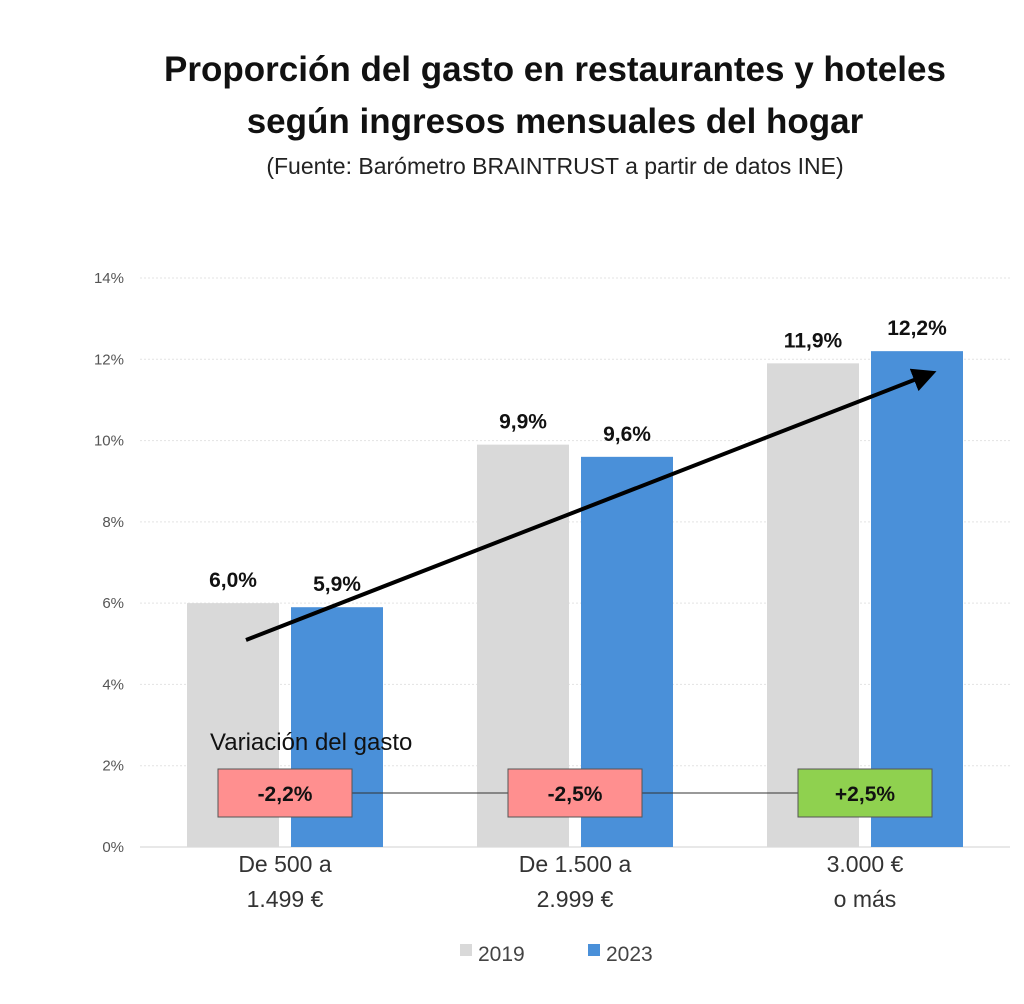 This screenshot has width=1024, height=1004. I want to click on x-tick-label: 1.499 €, so click(285, 899).